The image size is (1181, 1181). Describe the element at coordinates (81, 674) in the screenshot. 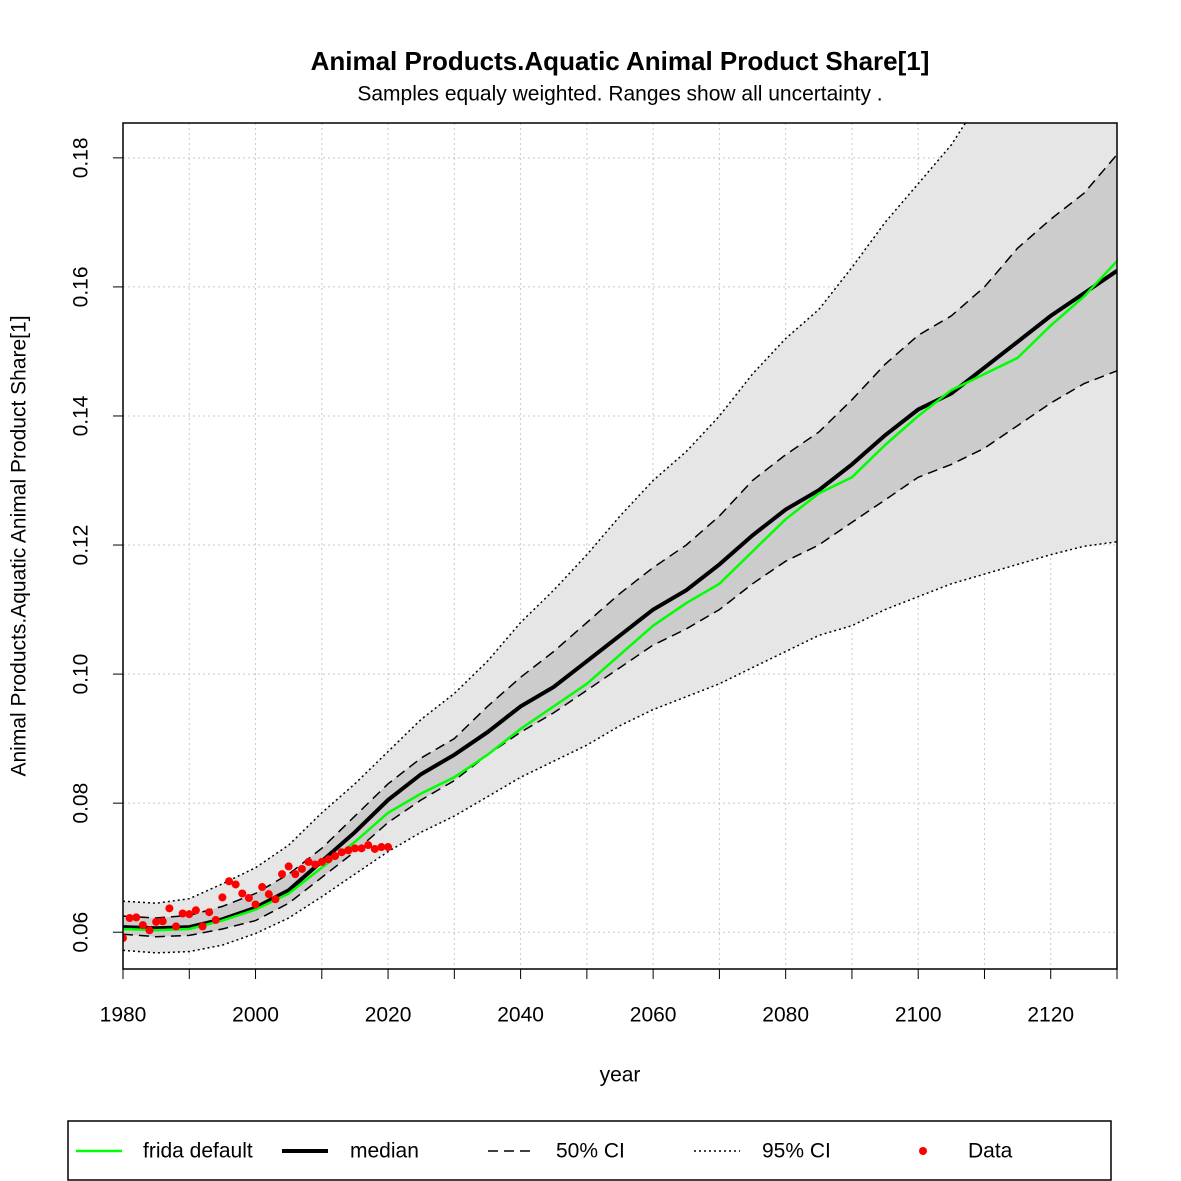

I see `y-tick-label: 0.10` at that location.